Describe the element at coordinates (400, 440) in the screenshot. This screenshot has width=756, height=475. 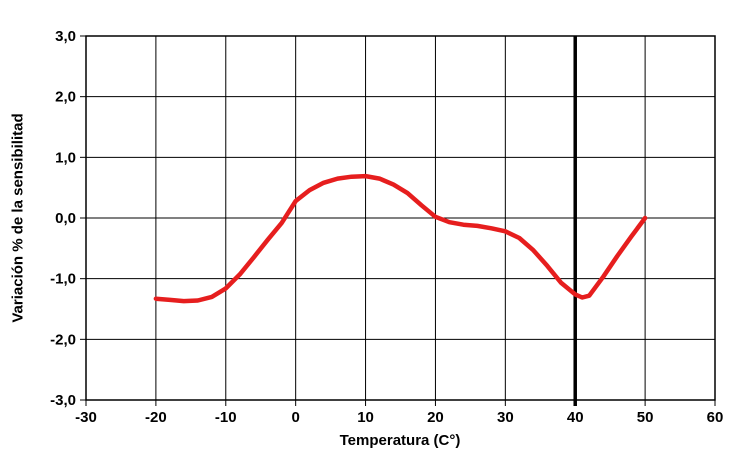
I see `x-axis-title: Temperatura (C°)` at that location.